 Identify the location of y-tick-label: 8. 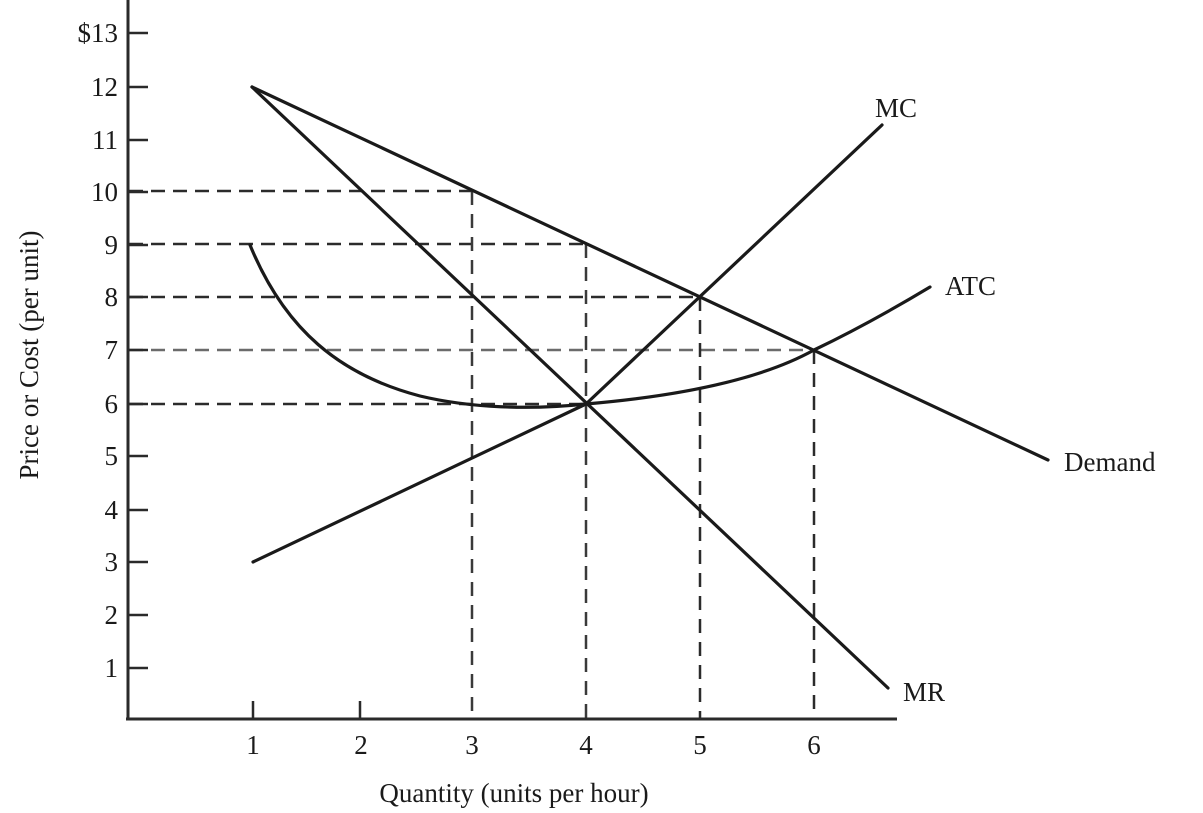
(112, 297).